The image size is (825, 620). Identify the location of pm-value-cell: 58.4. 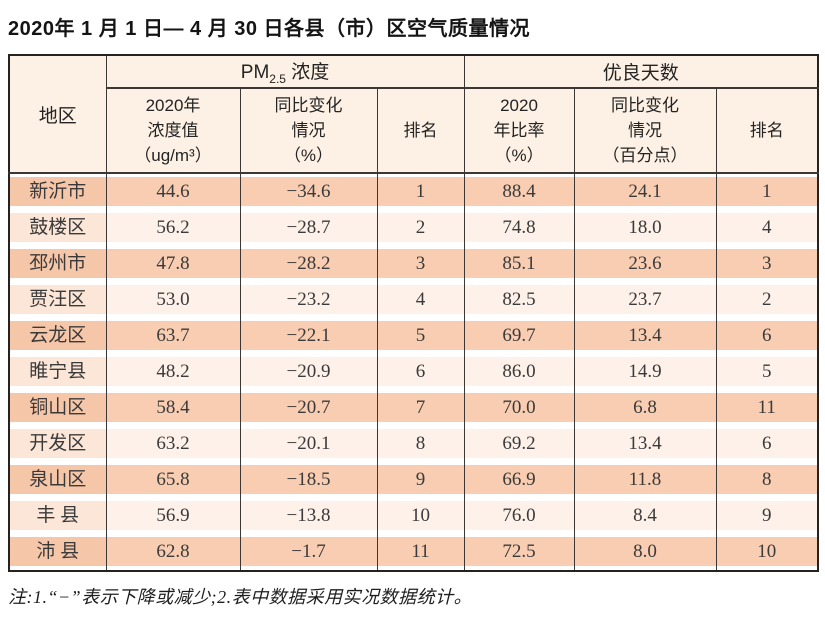
(173, 408).